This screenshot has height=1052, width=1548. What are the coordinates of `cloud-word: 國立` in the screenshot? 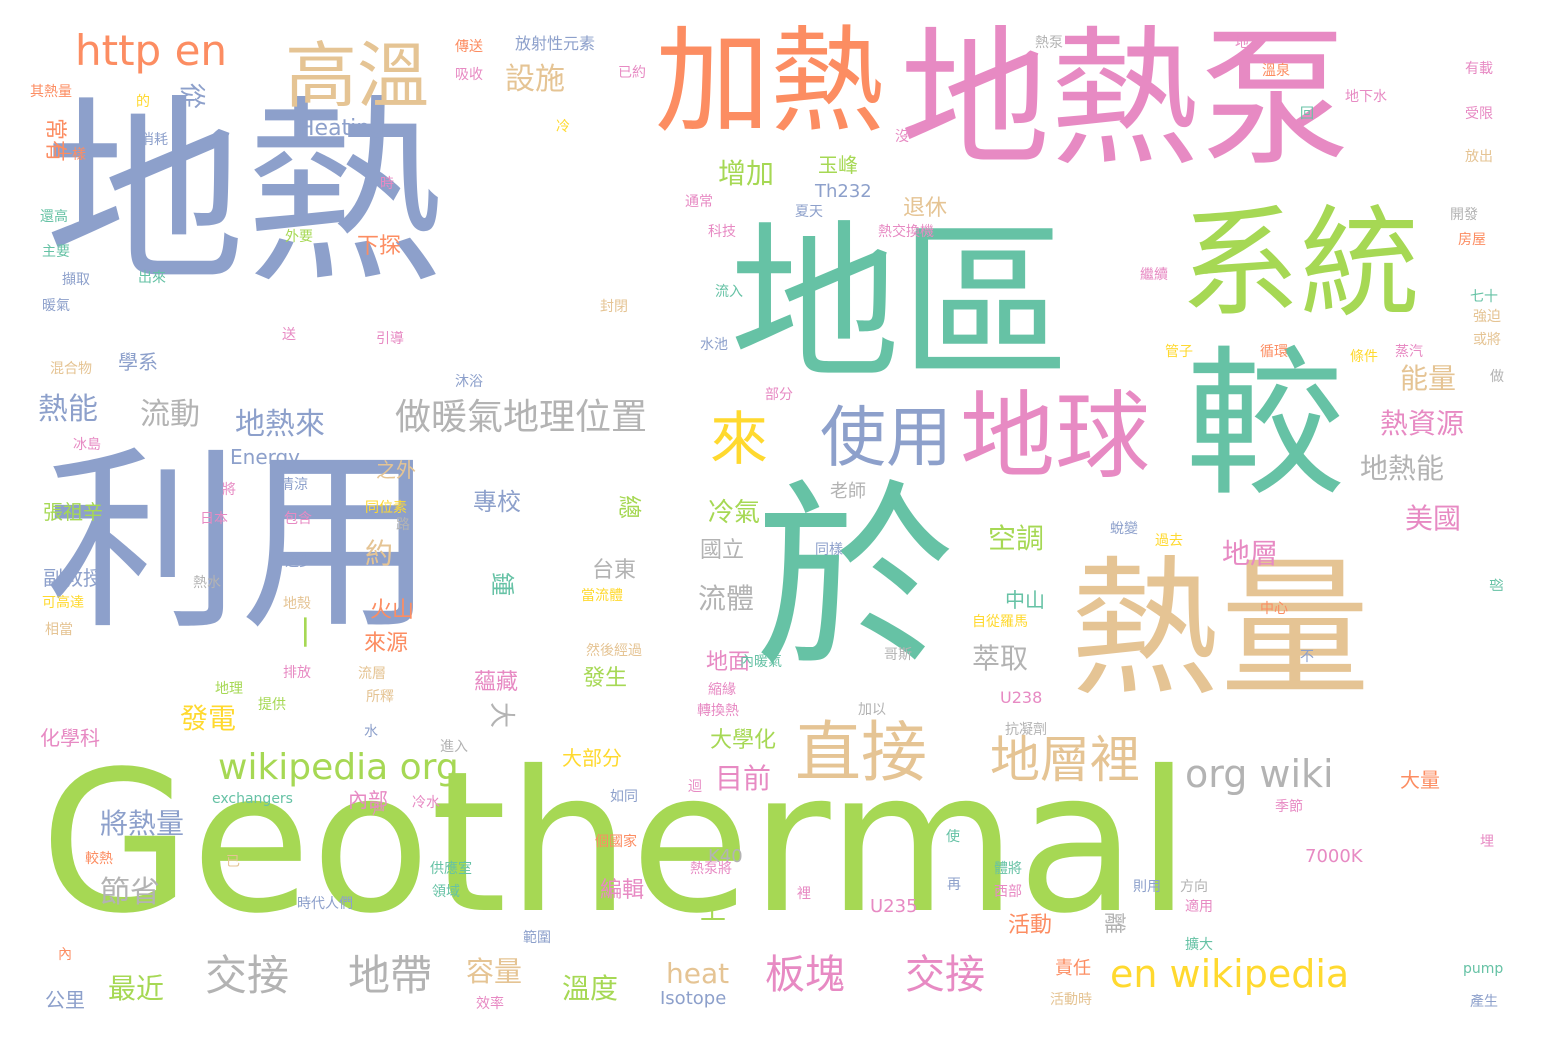 It's located at (722, 550).